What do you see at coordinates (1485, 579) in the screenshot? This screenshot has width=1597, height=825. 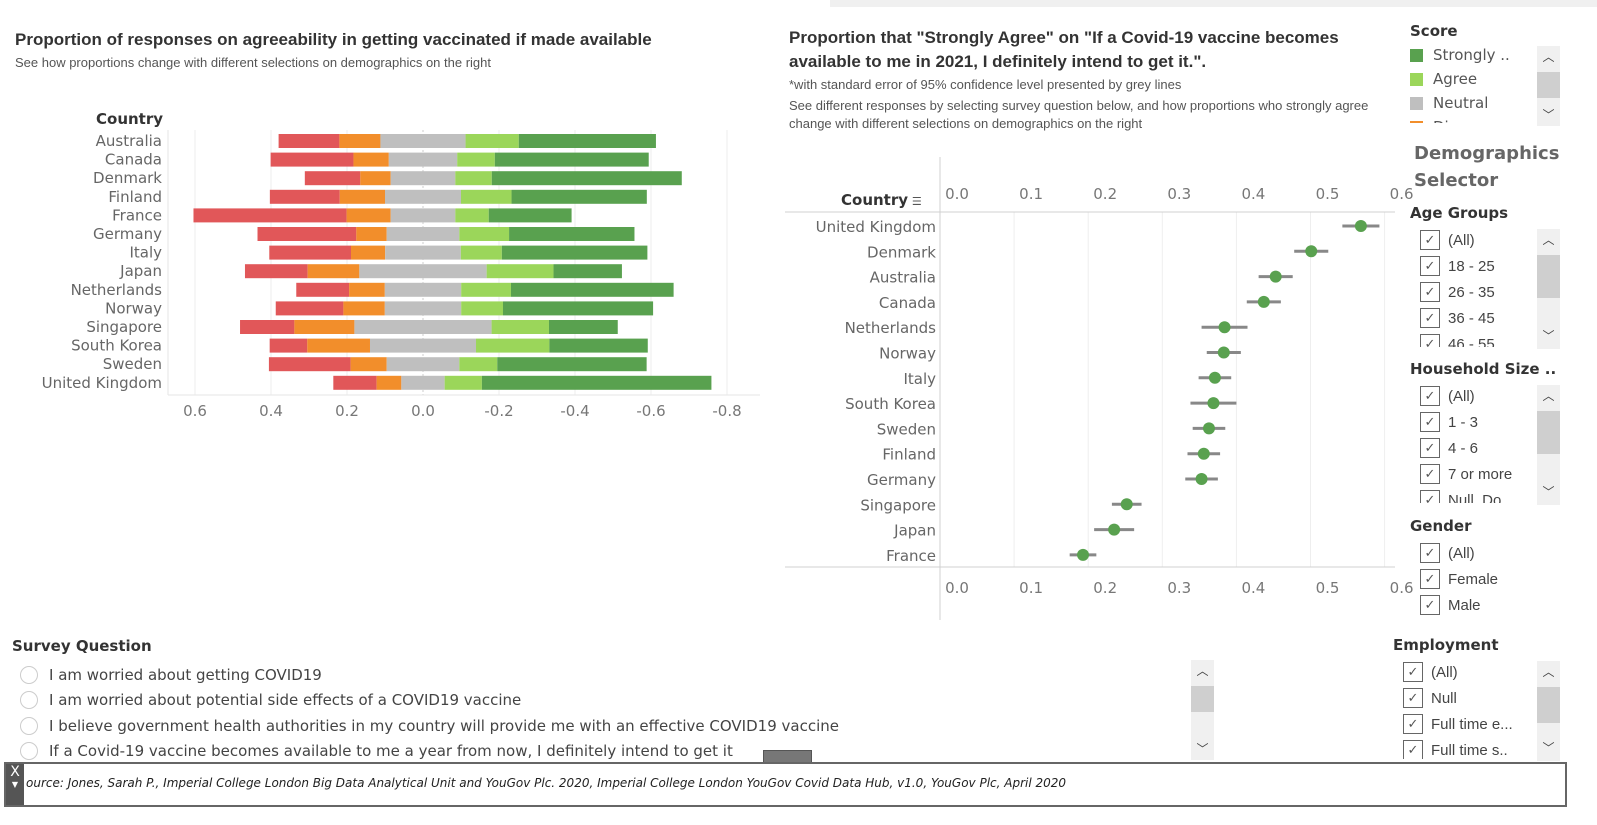 I see `filter-checkbox: ✓ Female` at bounding box center [1485, 579].